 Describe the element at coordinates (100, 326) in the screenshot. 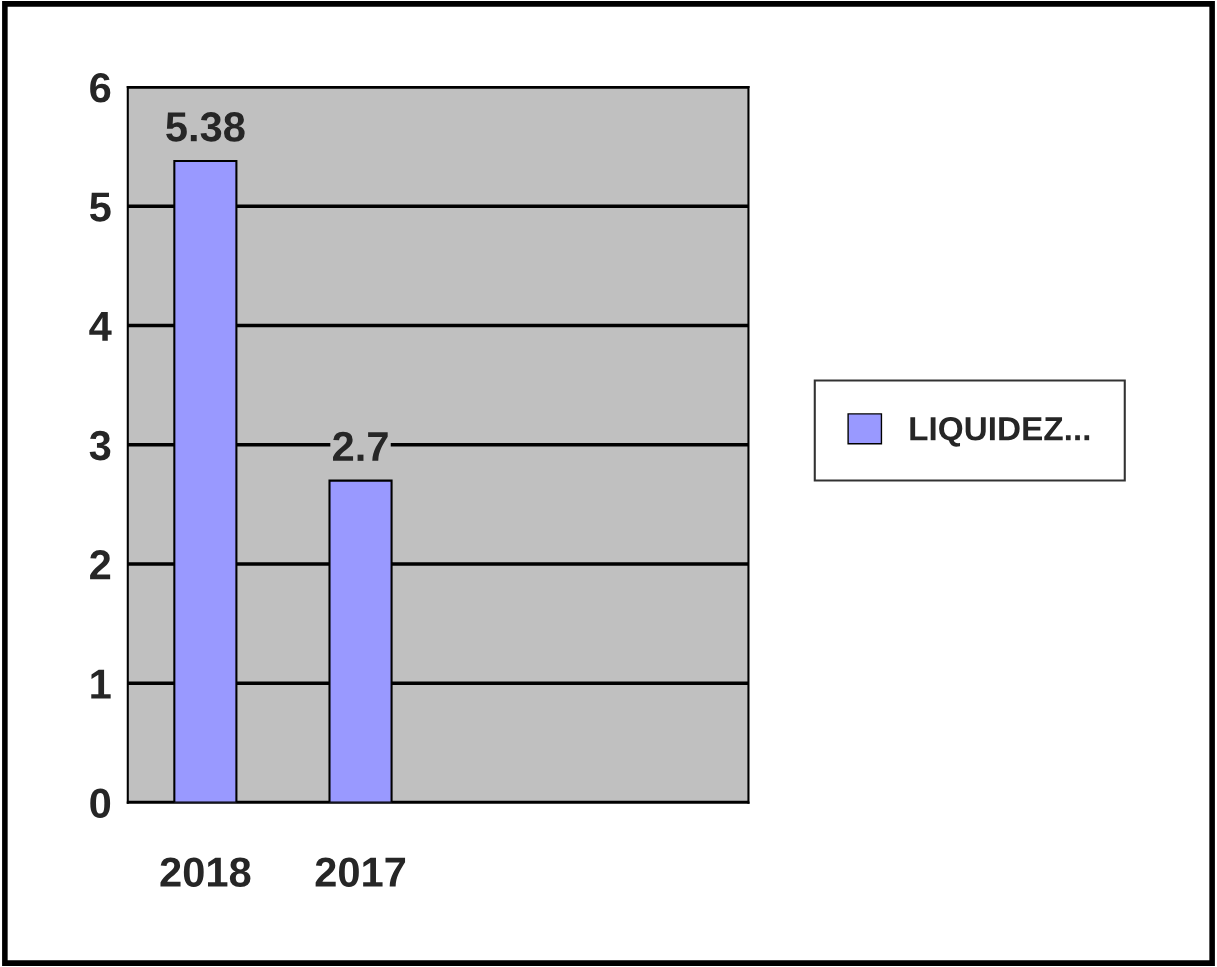

I see `y-tick-label: 4` at that location.